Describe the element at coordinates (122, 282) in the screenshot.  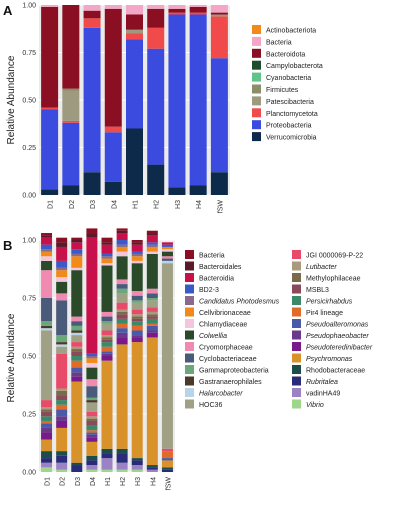
I see `bar-segment-cryomorphaceae` at that location.